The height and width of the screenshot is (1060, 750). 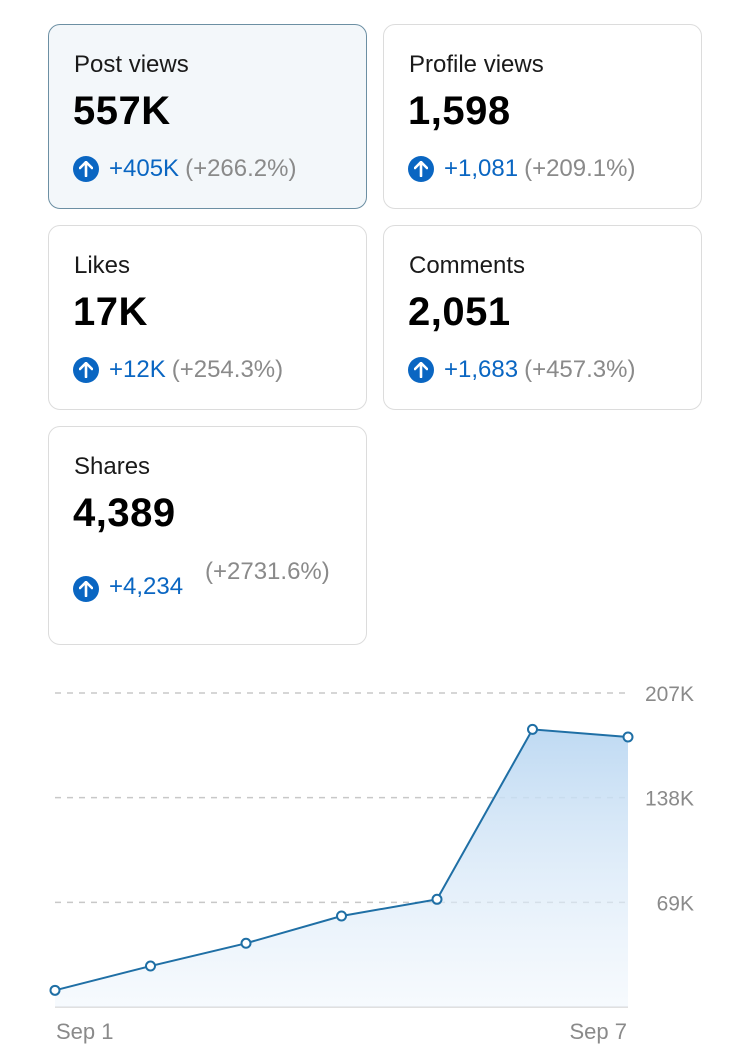 What do you see at coordinates (227, 369) in the screenshot?
I see `delta-percent: (+254.3%)` at bounding box center [227, 369].